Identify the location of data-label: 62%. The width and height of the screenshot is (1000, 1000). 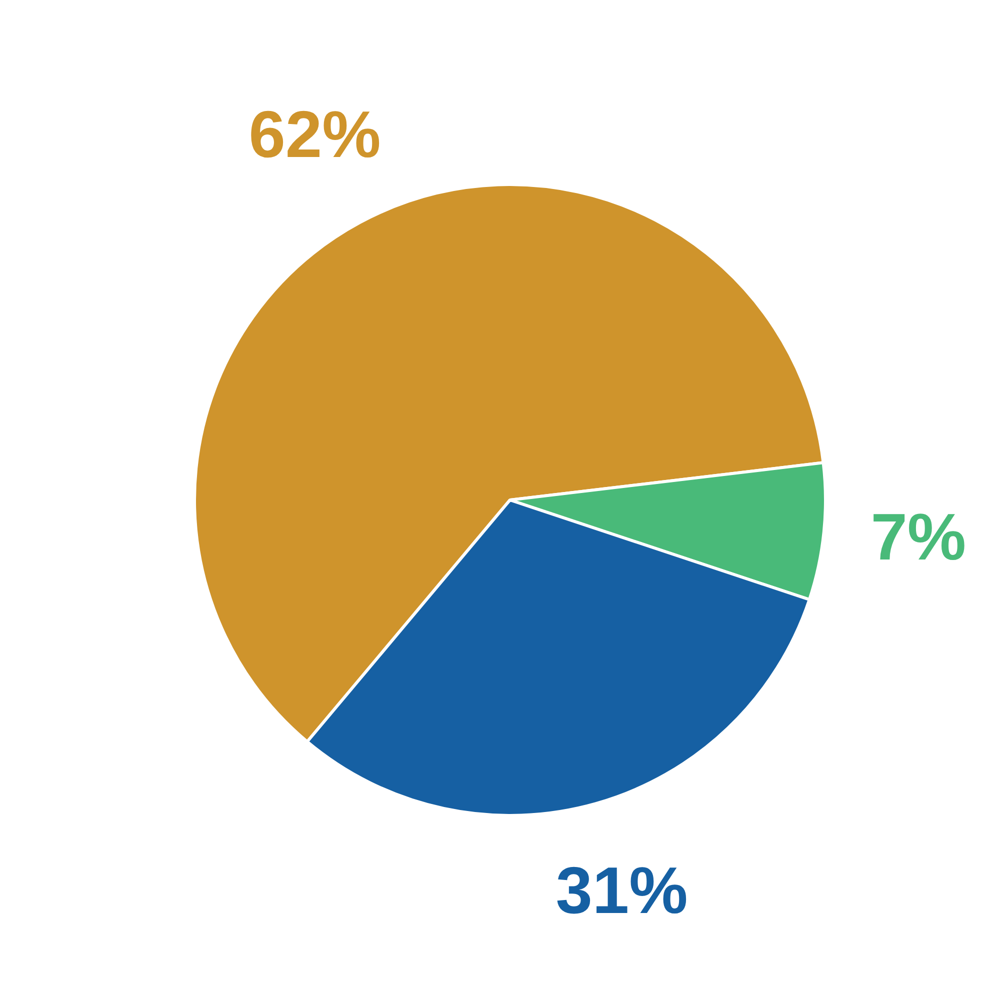
(314, 134).